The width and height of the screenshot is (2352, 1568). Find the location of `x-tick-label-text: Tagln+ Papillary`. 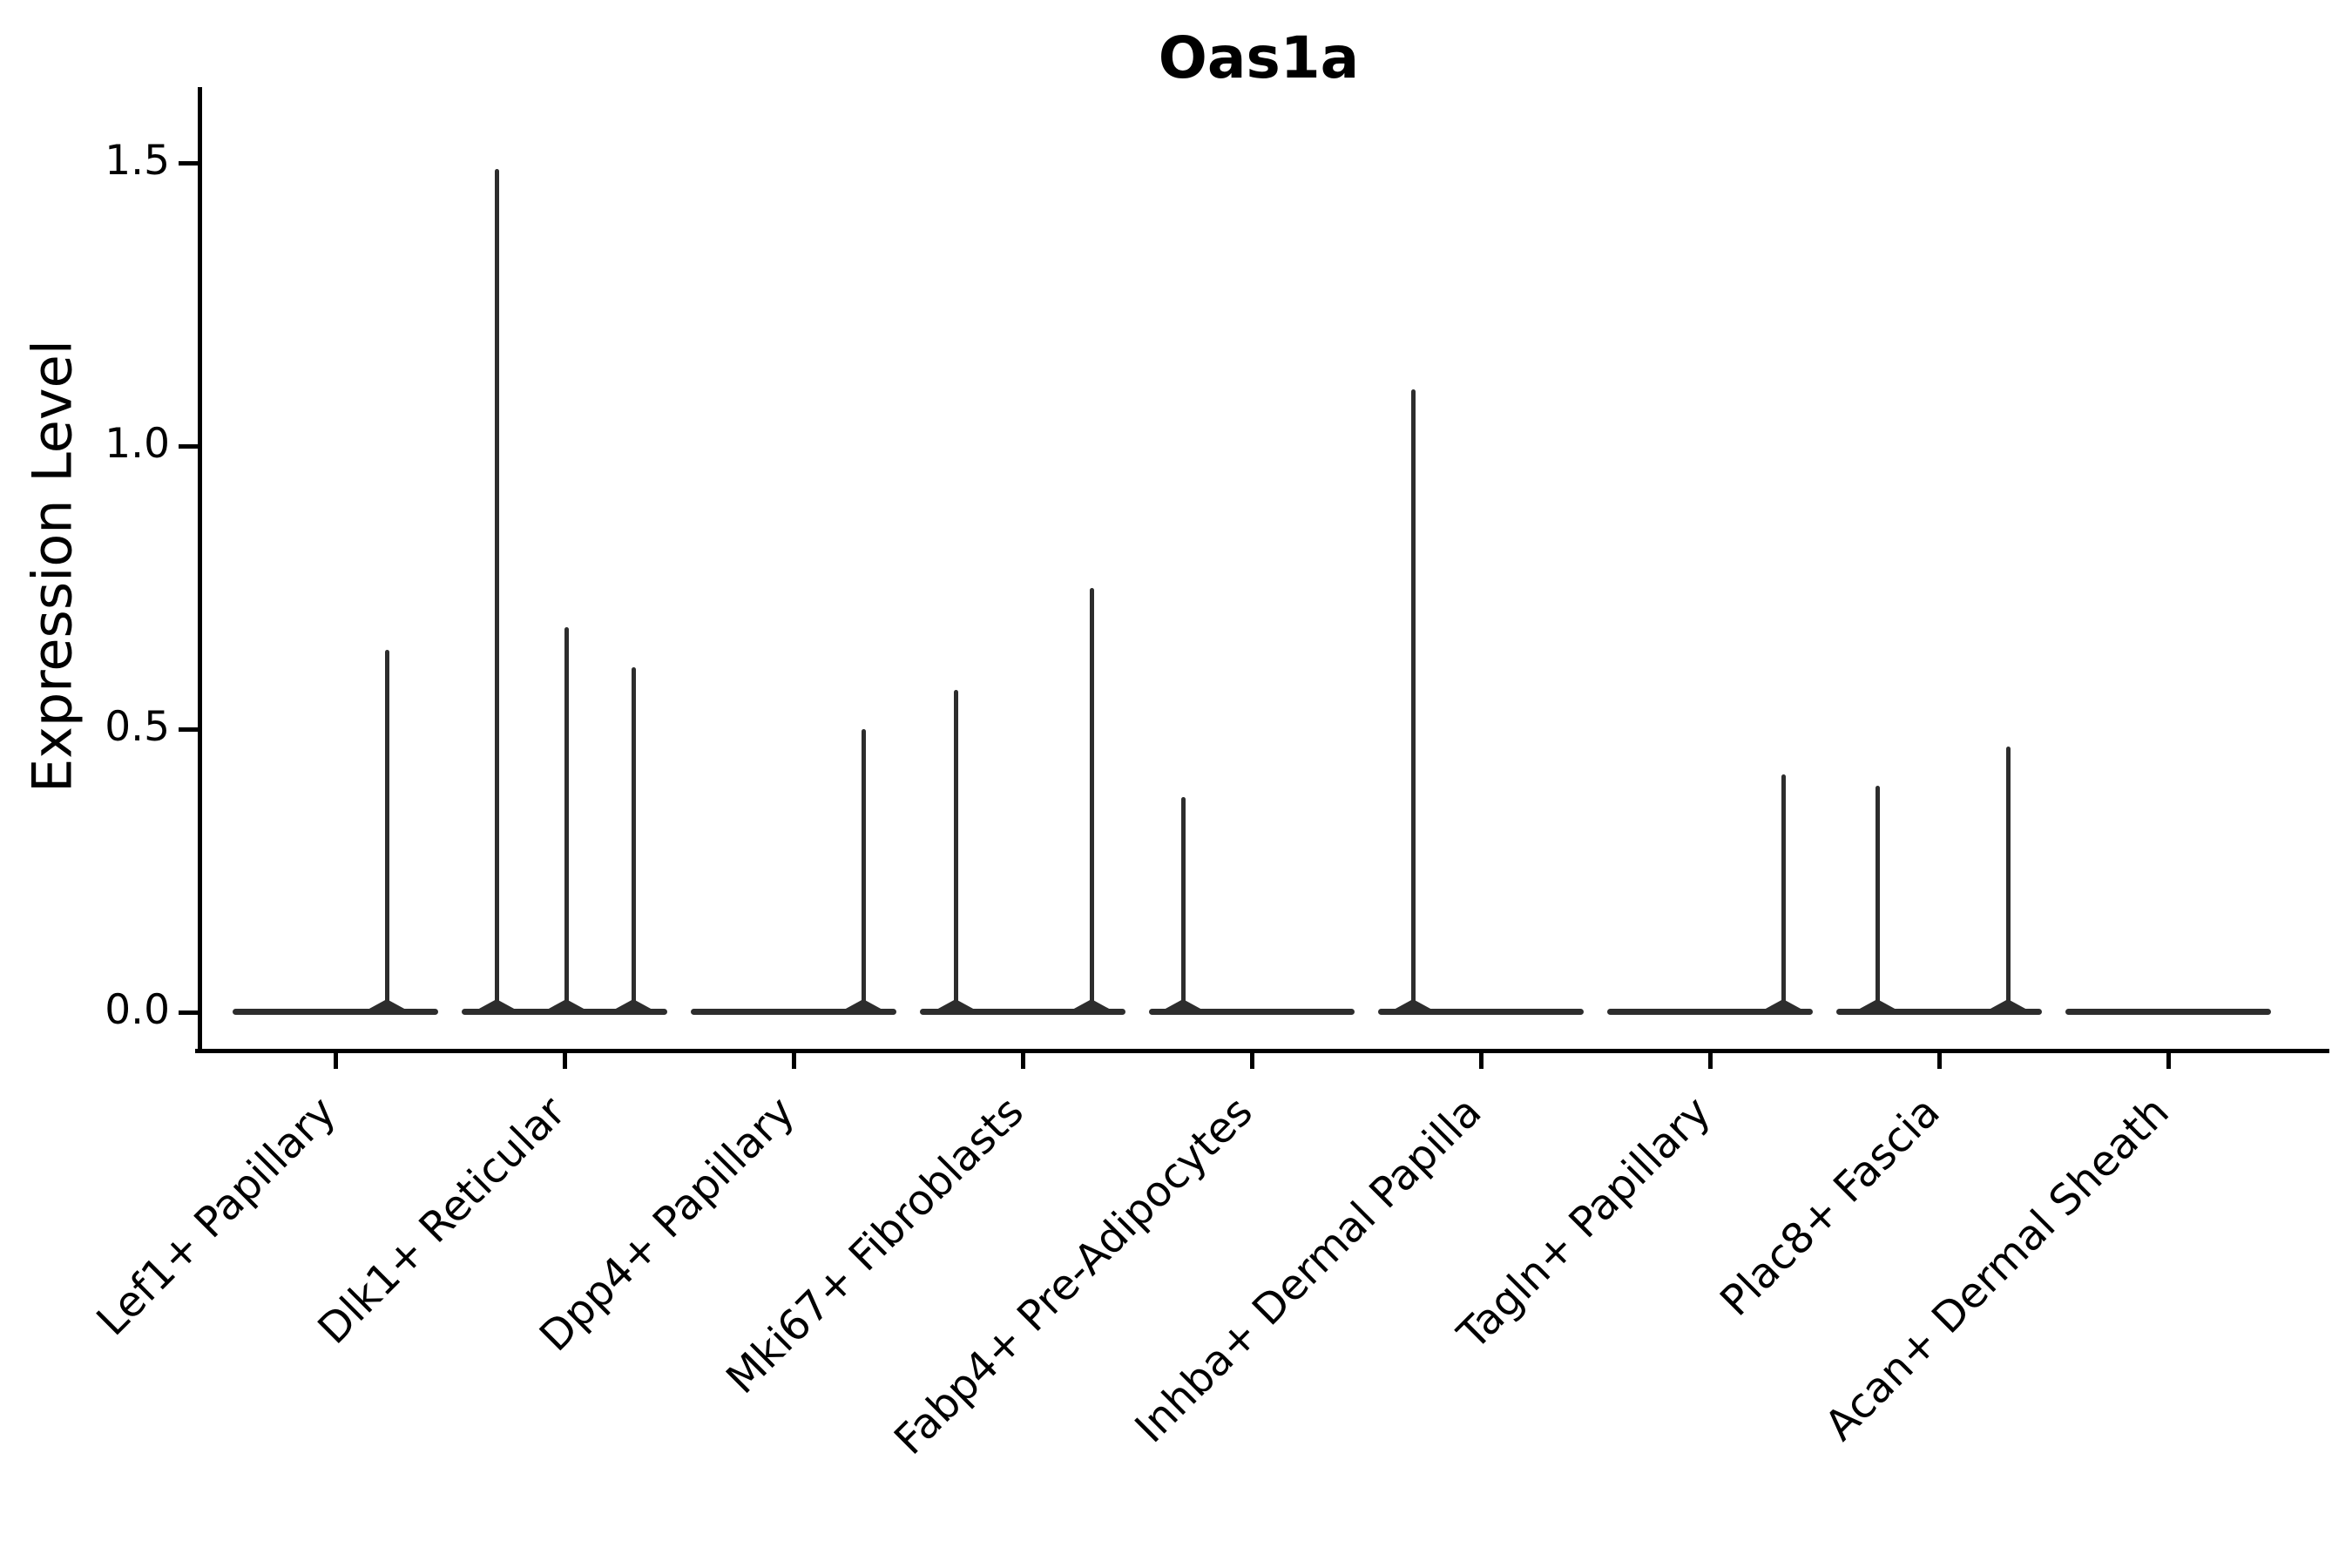

x-tick-label-text: Tagln+ Papillary is located at coordinates (1585, 1223).